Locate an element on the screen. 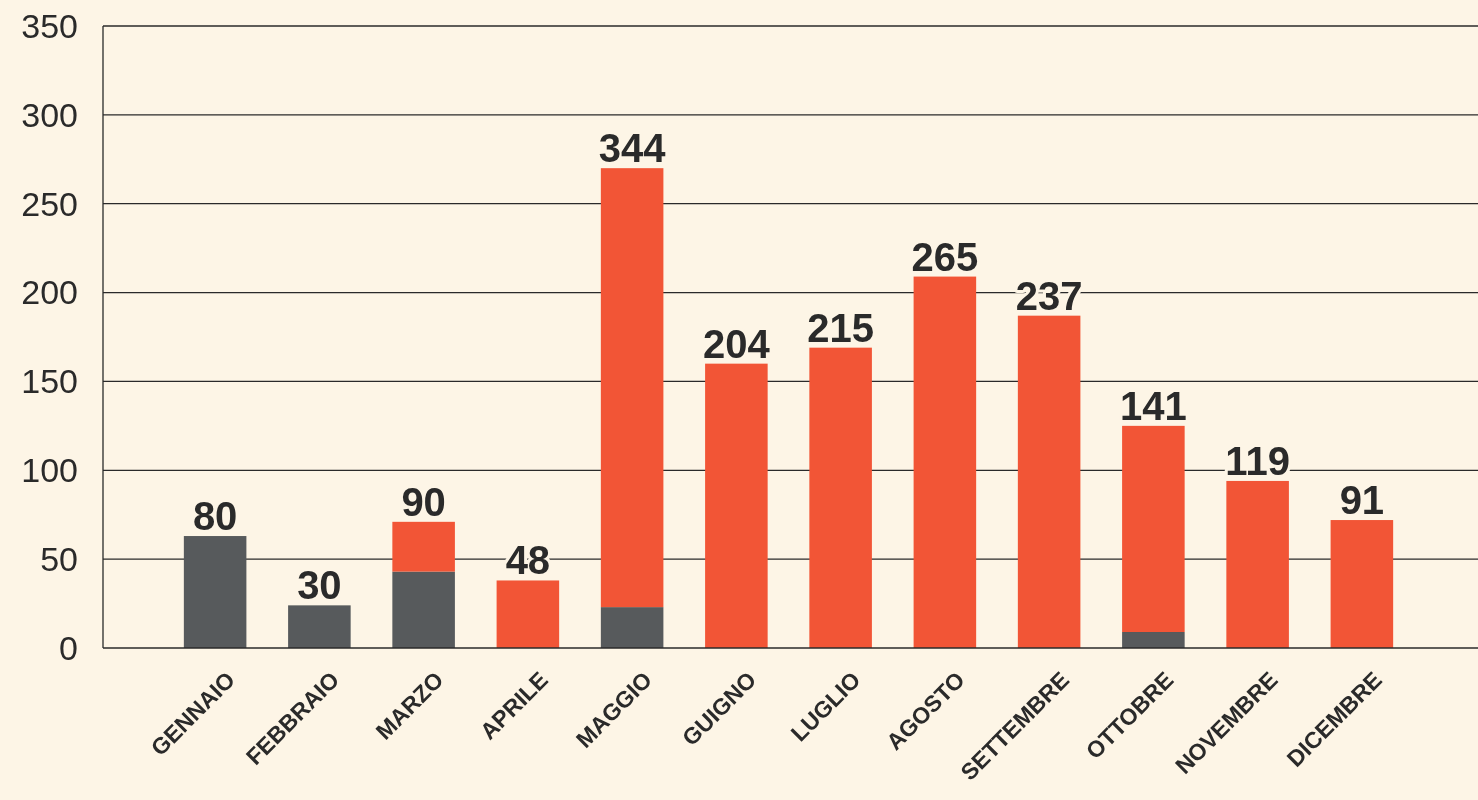 This screenshot has width=1478, height=800. annotation: 90 is located at coordinates (423, 501).